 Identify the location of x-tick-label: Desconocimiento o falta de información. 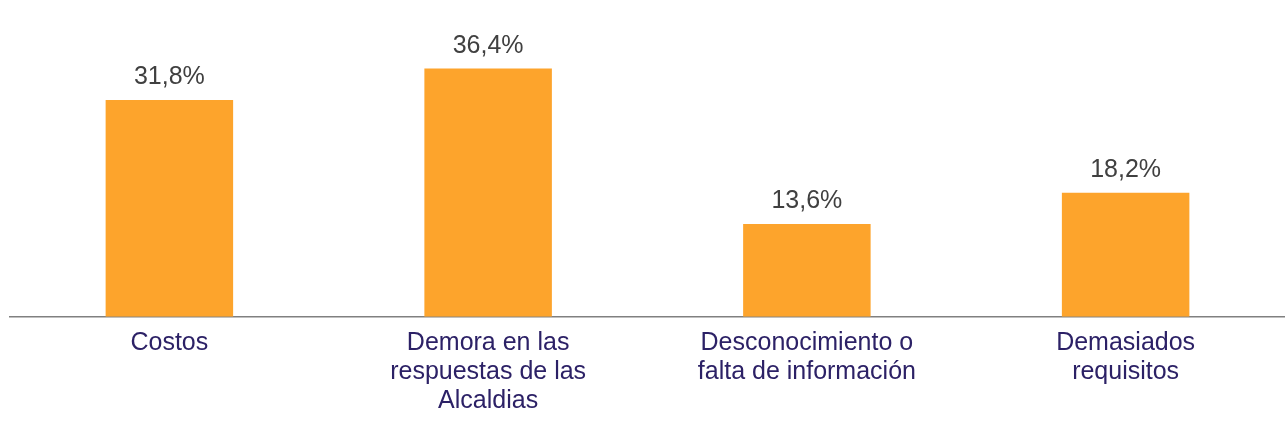
(806, 355).